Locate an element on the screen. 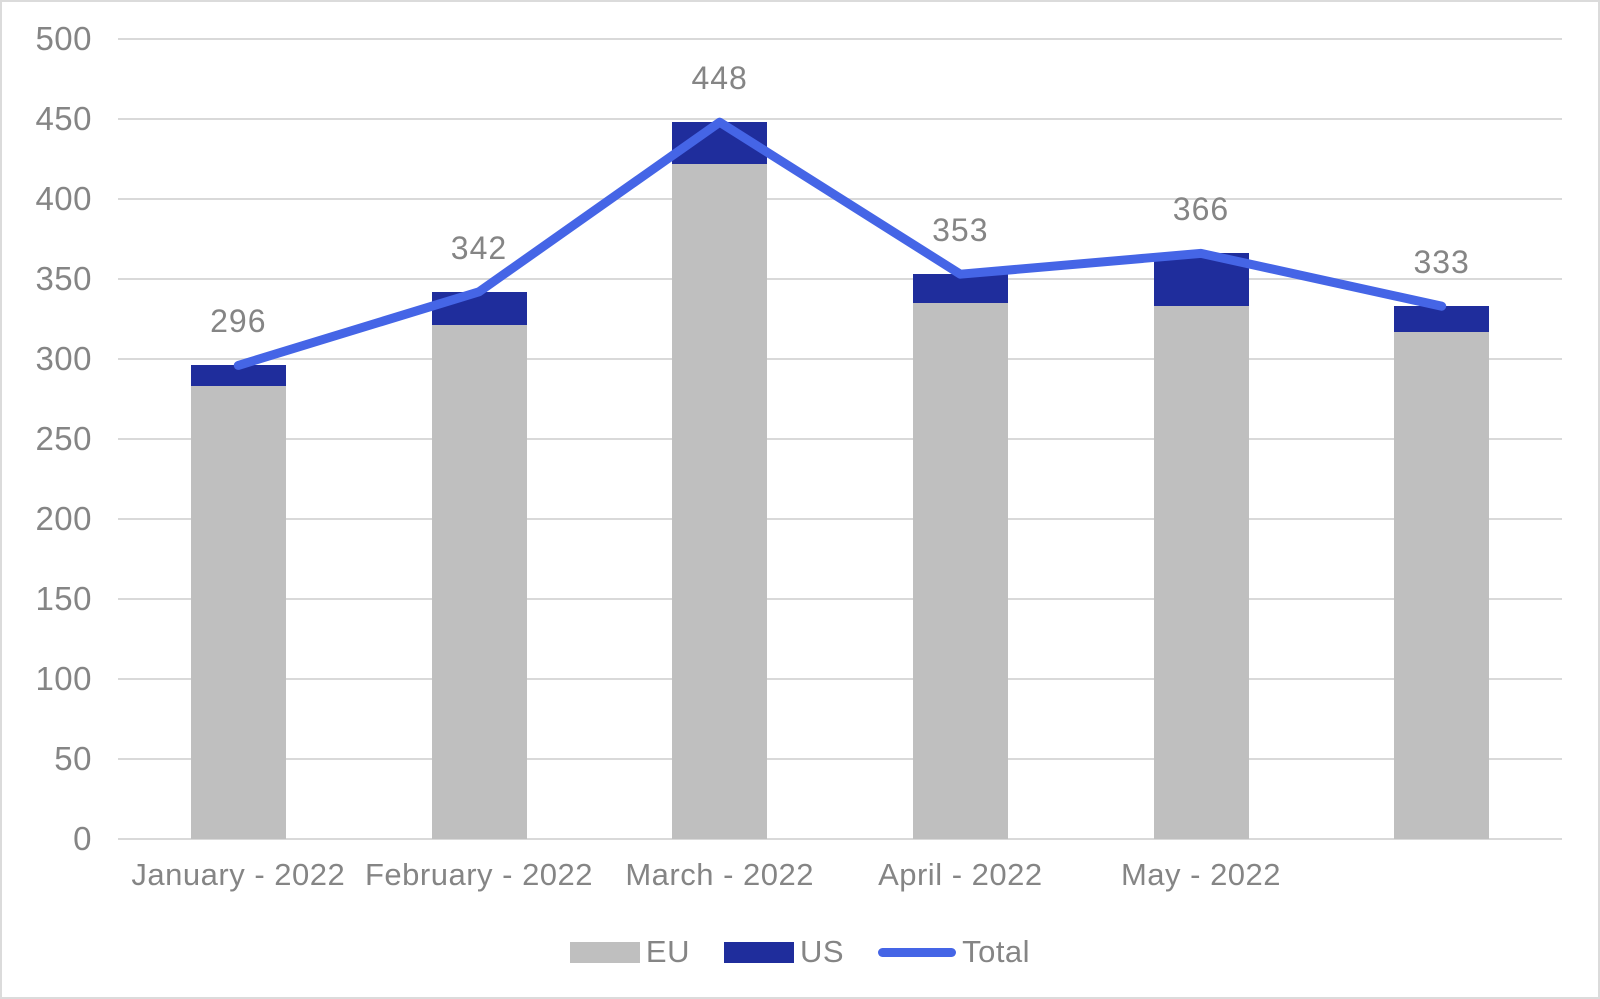 The height and width of the screenshot is (999, 1600). eu-legend-label: EU is located at coordinates (667, 951).